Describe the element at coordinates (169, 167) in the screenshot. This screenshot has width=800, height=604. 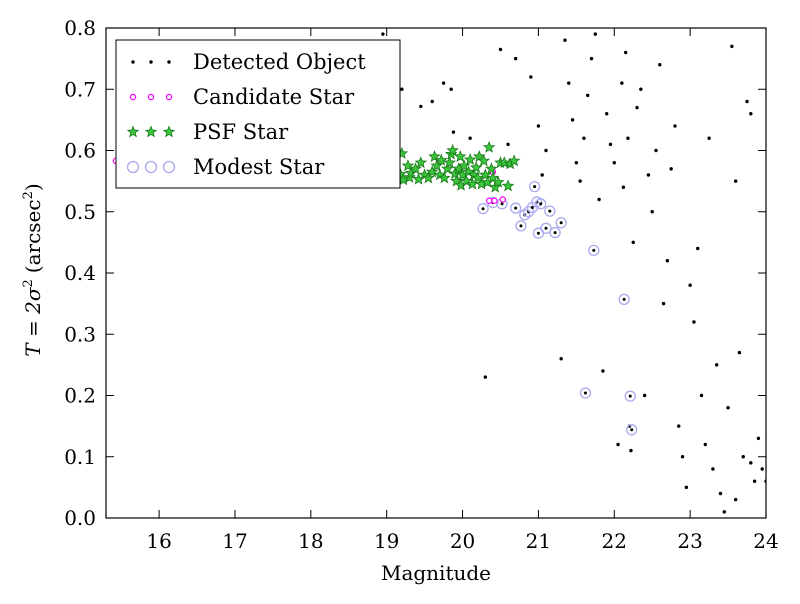
I see `legend-marker-modest` at that location.